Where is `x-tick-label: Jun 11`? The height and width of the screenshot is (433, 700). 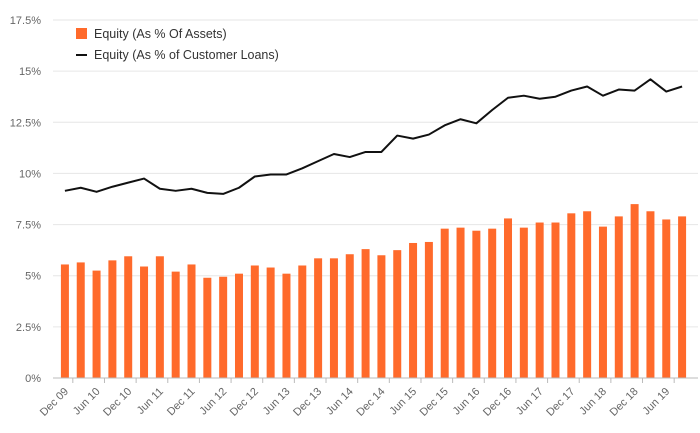 x-tick-label: Jun 11 is located at coordinates (150, 401).